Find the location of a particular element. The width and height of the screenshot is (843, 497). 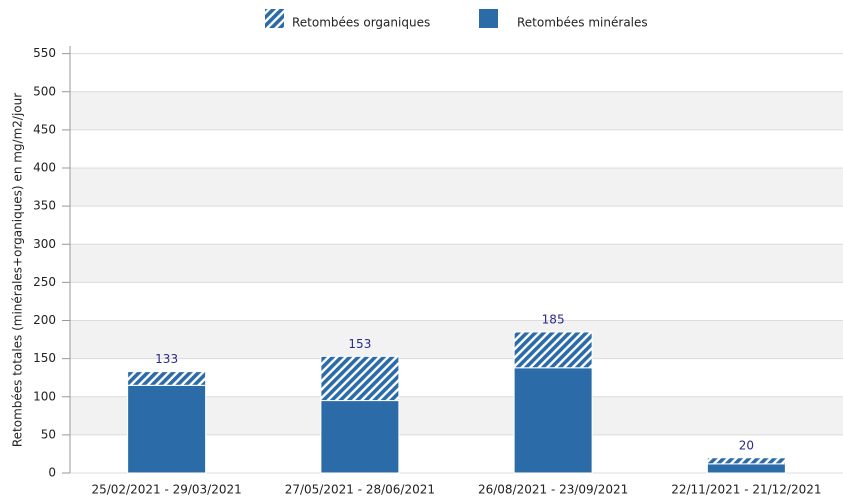

legend-label: Retombées minérales is located at coordinates (582, 23).